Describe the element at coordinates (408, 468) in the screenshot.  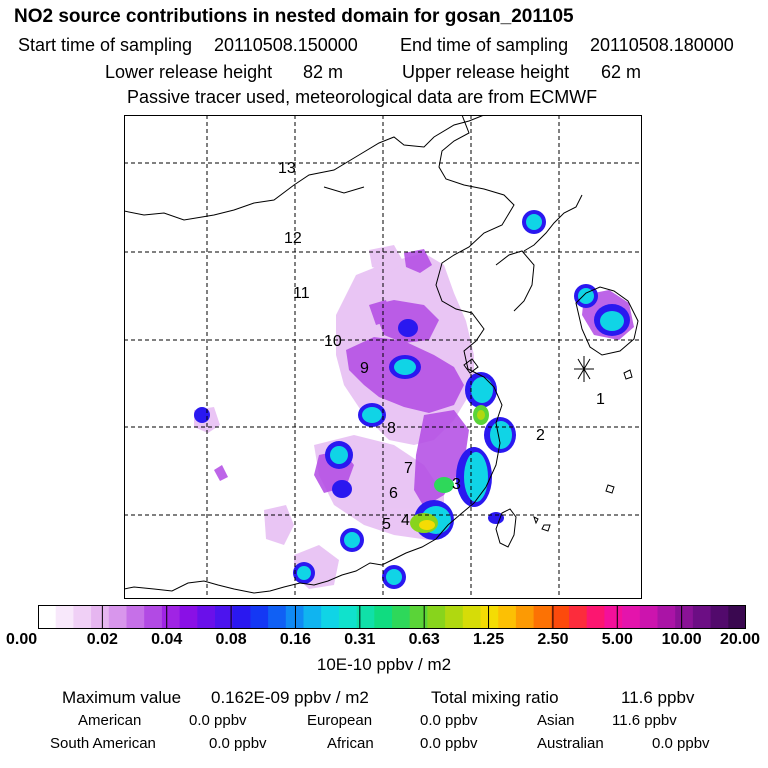
I see `trajectory-label-7: 7` at that location.